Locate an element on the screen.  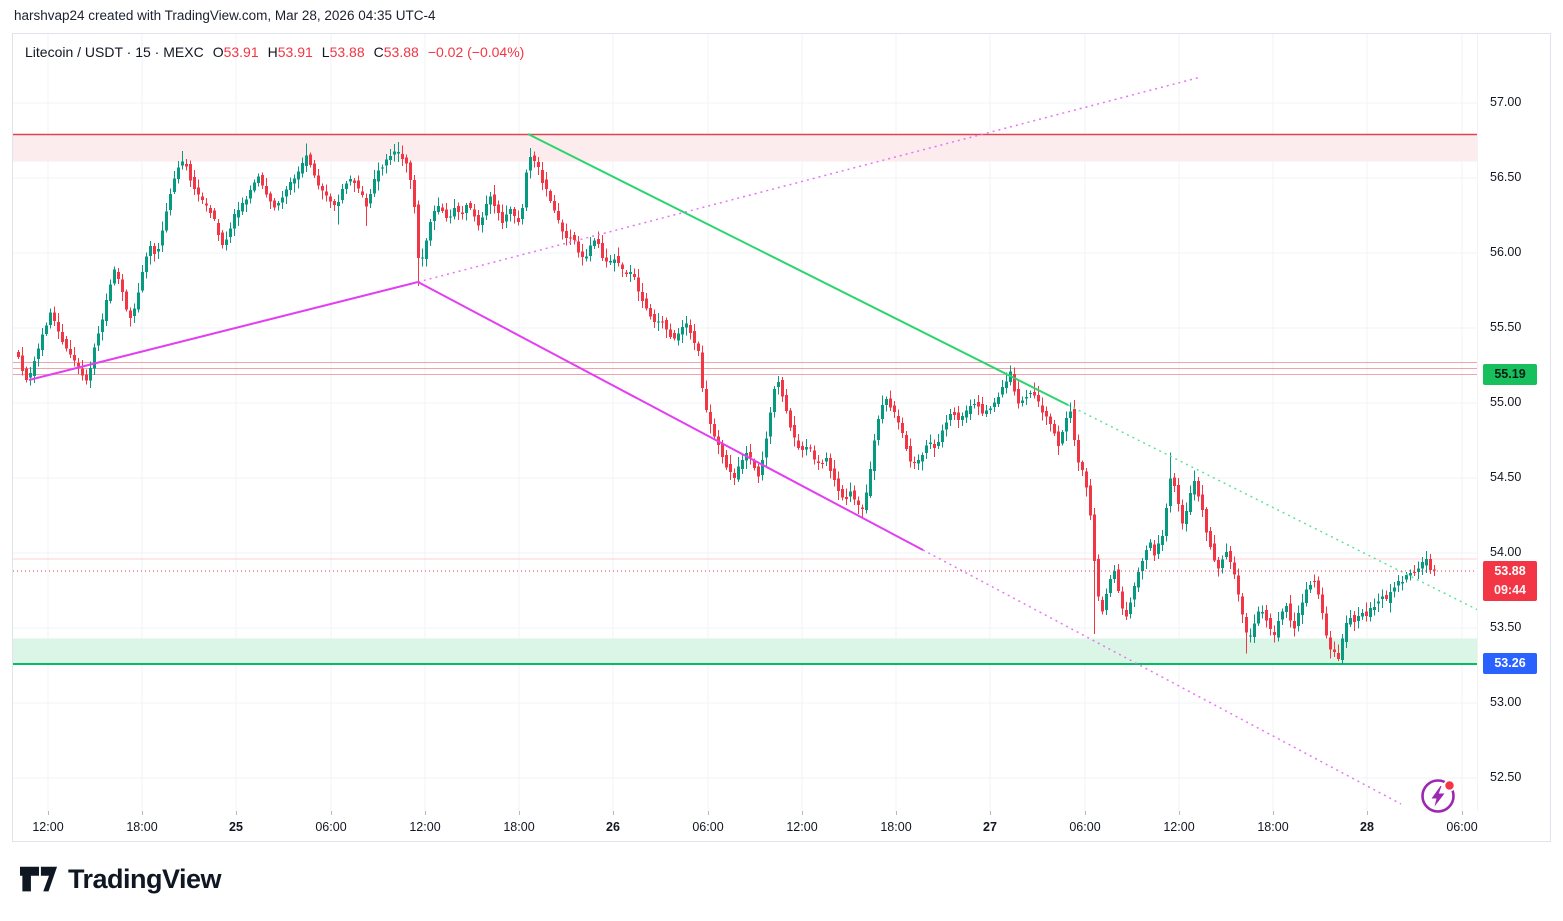
tradingview-watermark: TradingView is located at coordinates (121, 879).